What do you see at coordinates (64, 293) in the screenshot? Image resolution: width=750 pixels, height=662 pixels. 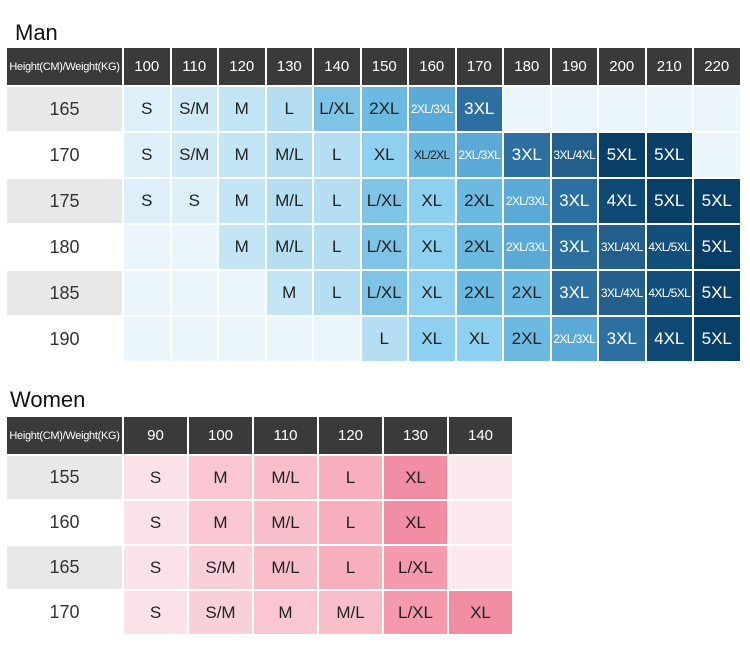 I see `man-height-cell: 185` at bounding box center [64, 293].